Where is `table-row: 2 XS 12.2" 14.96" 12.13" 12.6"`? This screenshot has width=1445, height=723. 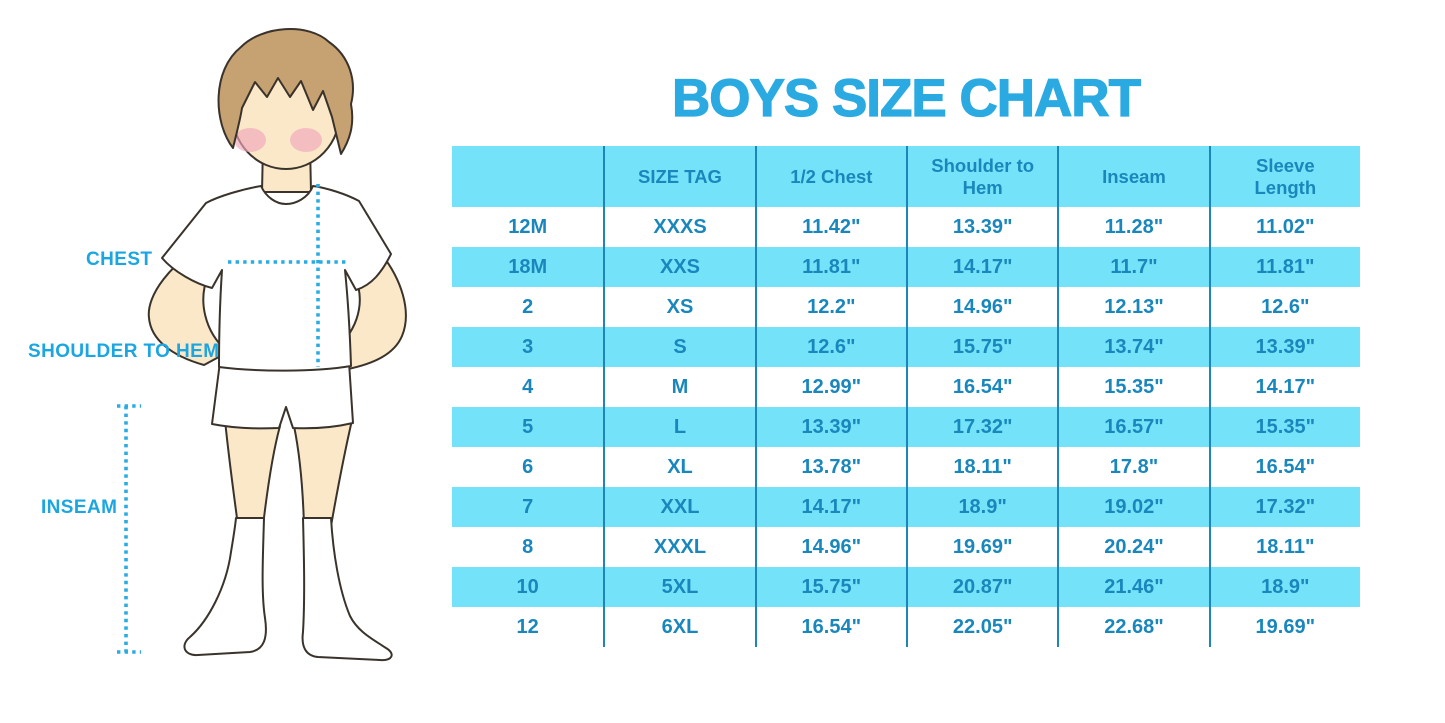 table-row: 2 XS 12.2" 14.96" 12.13" 12.6" is located at coordinates (906, 307).